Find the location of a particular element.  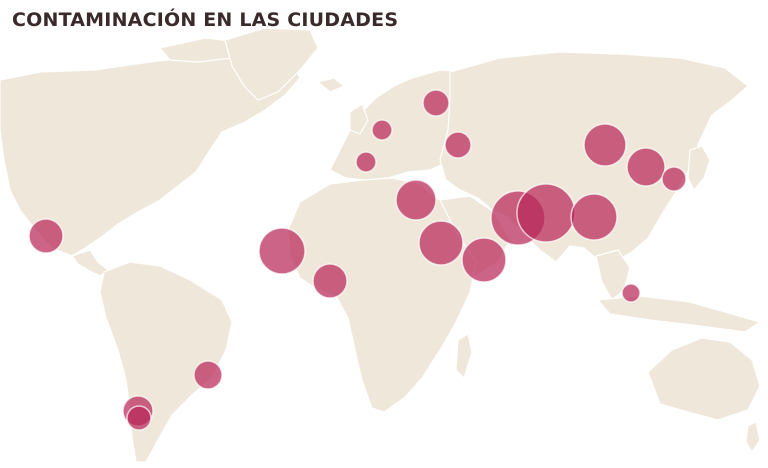

landmass-central-america is located at coordinates (90, 263).